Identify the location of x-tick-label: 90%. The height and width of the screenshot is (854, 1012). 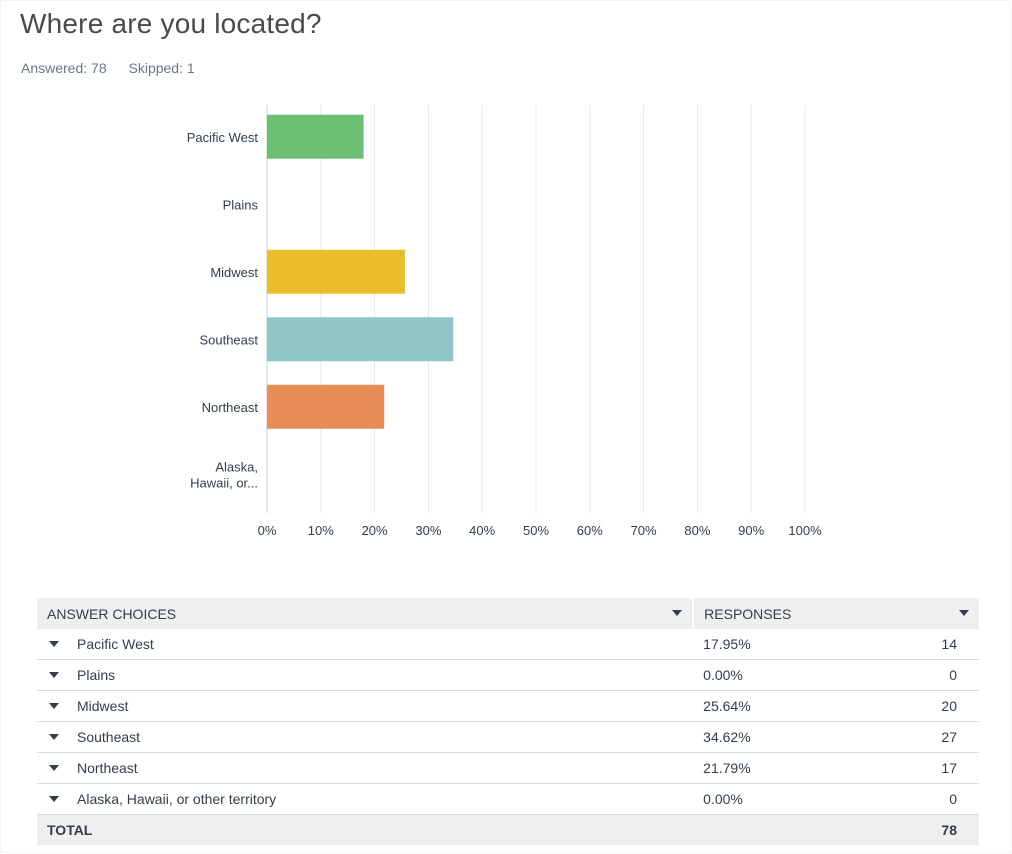
(751, 530).